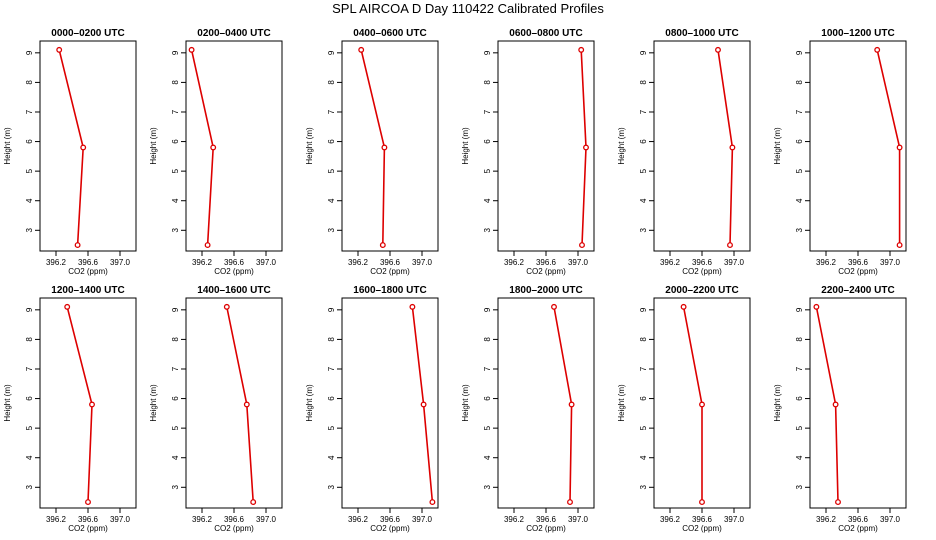 This screenshot has height=540, width=936. Describe the element at coordinates (857, 290) in the screenshot. I see `panel-title: 2200–2400 UTC` at that location.